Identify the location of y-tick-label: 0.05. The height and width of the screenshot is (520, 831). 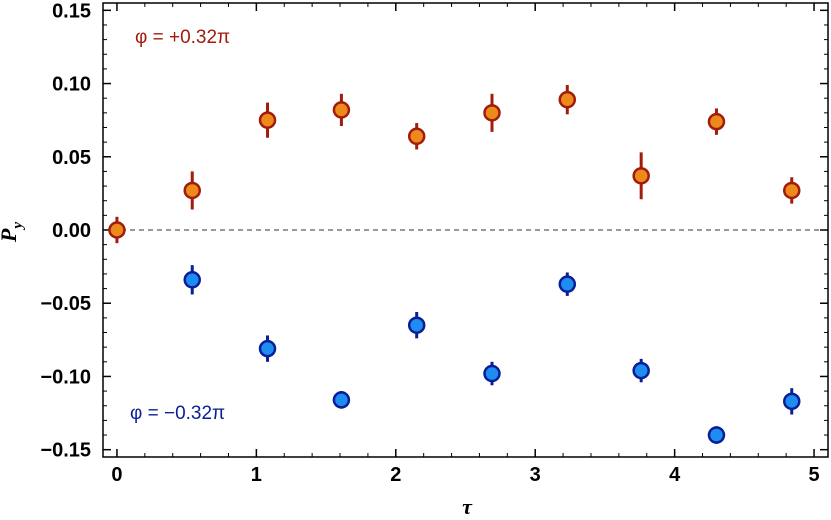
(71, 158).